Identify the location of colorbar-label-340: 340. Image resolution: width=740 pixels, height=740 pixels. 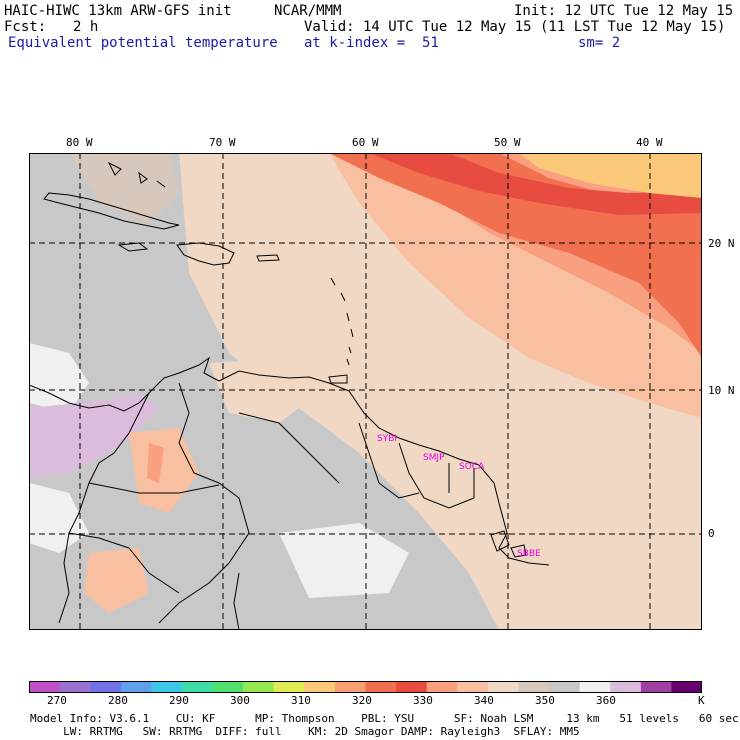
(484, 700).